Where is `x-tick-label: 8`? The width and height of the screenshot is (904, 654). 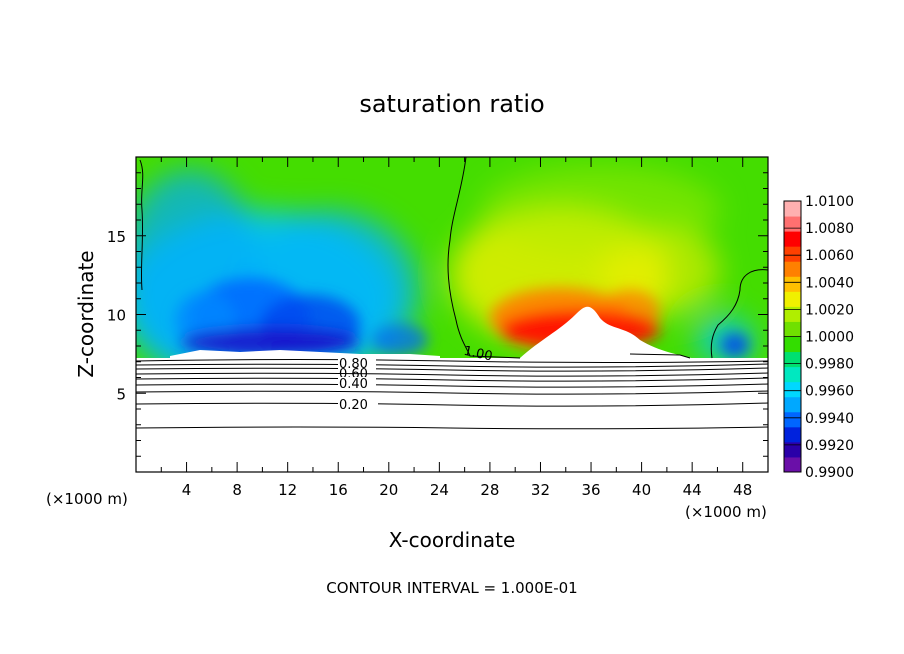
x-tick-label: 8 is located at coordinates (237, 490).